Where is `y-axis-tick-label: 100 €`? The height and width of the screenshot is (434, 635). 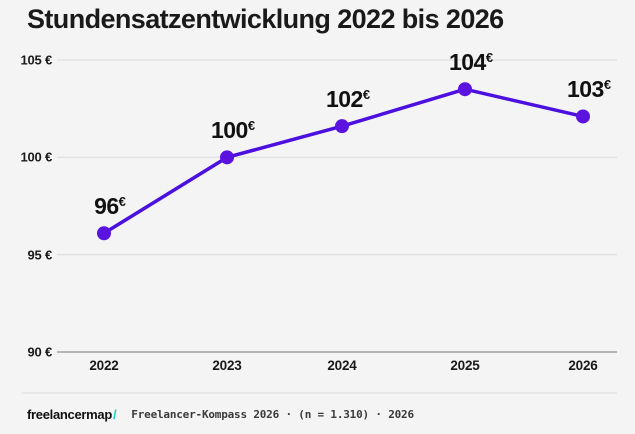 y-axis-tick-label: 100 € is located at coordinates (36, 157).